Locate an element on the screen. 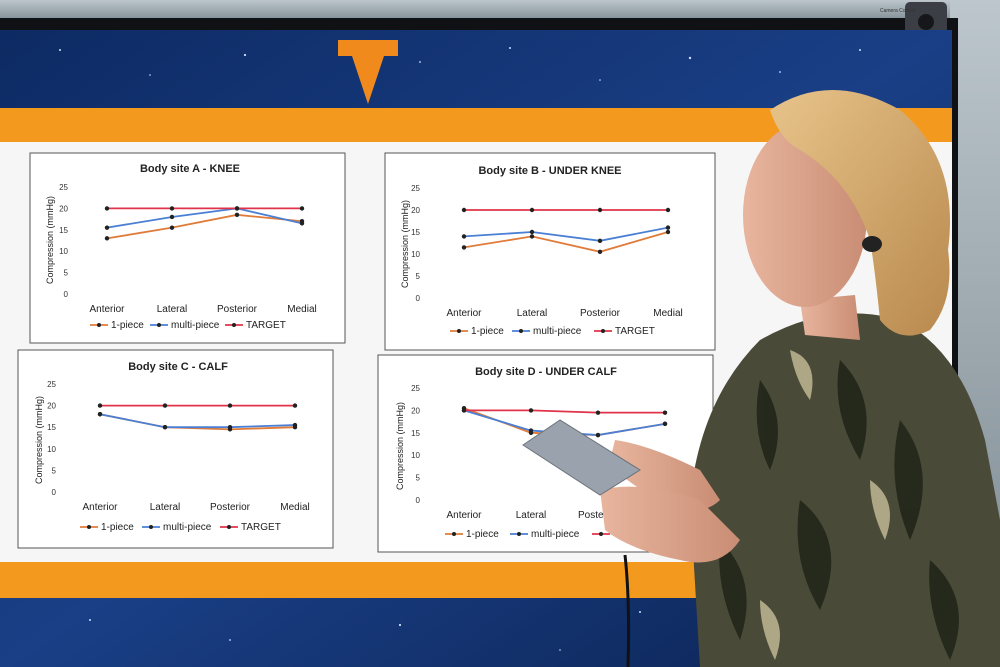 The image size is (1000, 667). x-category-label: Medial is located at coordinates (667, 313).